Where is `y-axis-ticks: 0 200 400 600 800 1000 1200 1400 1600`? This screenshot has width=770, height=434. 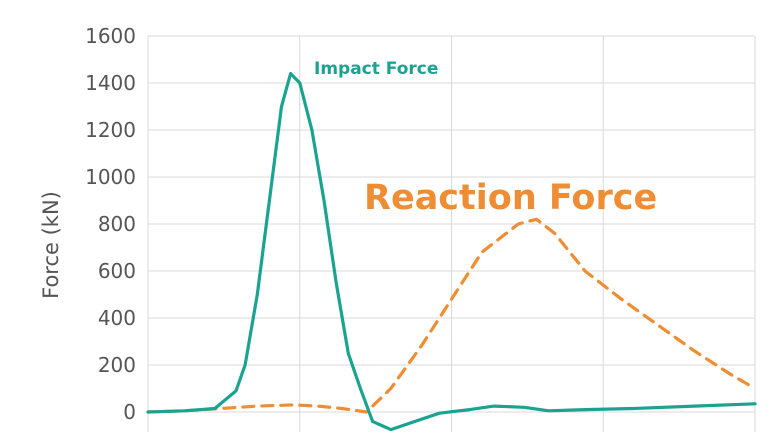
y-axis-ticks: 0 200 400 600 800 1000 1200 1400 1600 is located at coordinates (110, 224).